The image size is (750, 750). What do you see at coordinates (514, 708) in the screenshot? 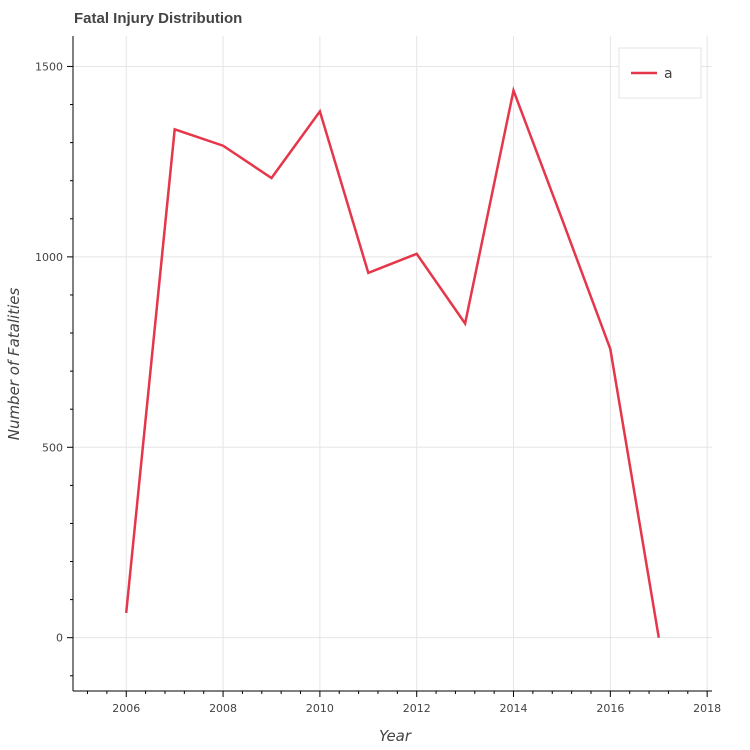
I see `x-tick-label: 2014` at bounding box center [514, 708].